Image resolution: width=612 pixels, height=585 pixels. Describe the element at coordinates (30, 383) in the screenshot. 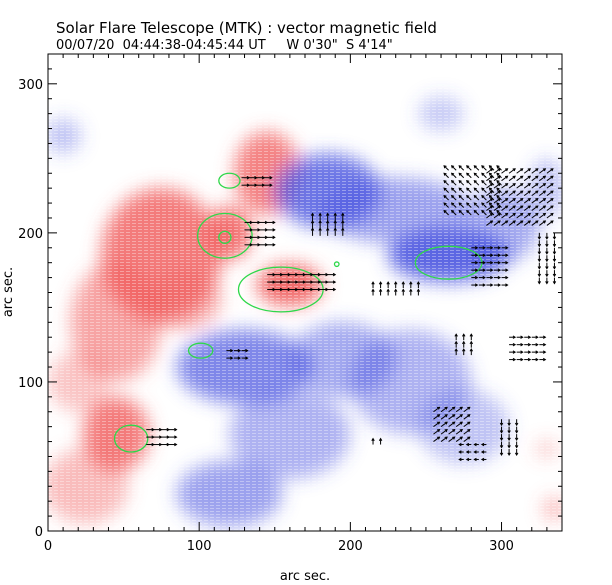

I see `y-tick-label-100: 100` at that location.